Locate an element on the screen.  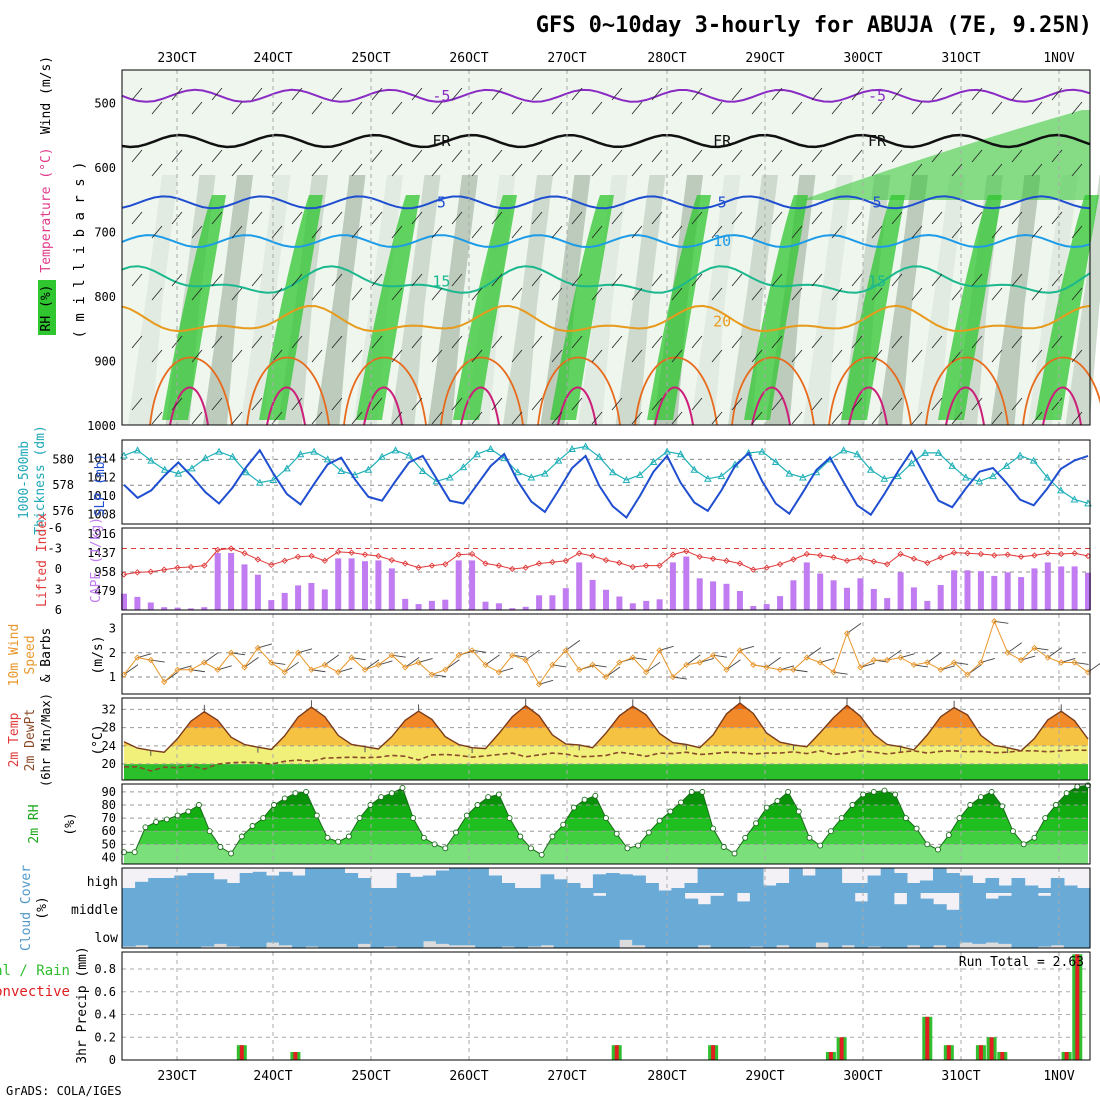
date-tick-label: 1NOV is located at coordinates (1058, 1076).